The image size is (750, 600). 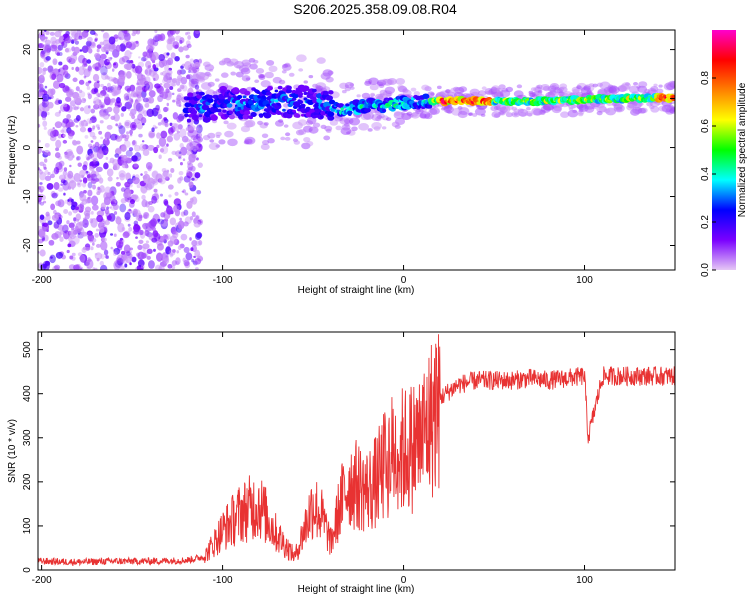 I want to click on y-tick-label: -10, so click(x=27, y=196).